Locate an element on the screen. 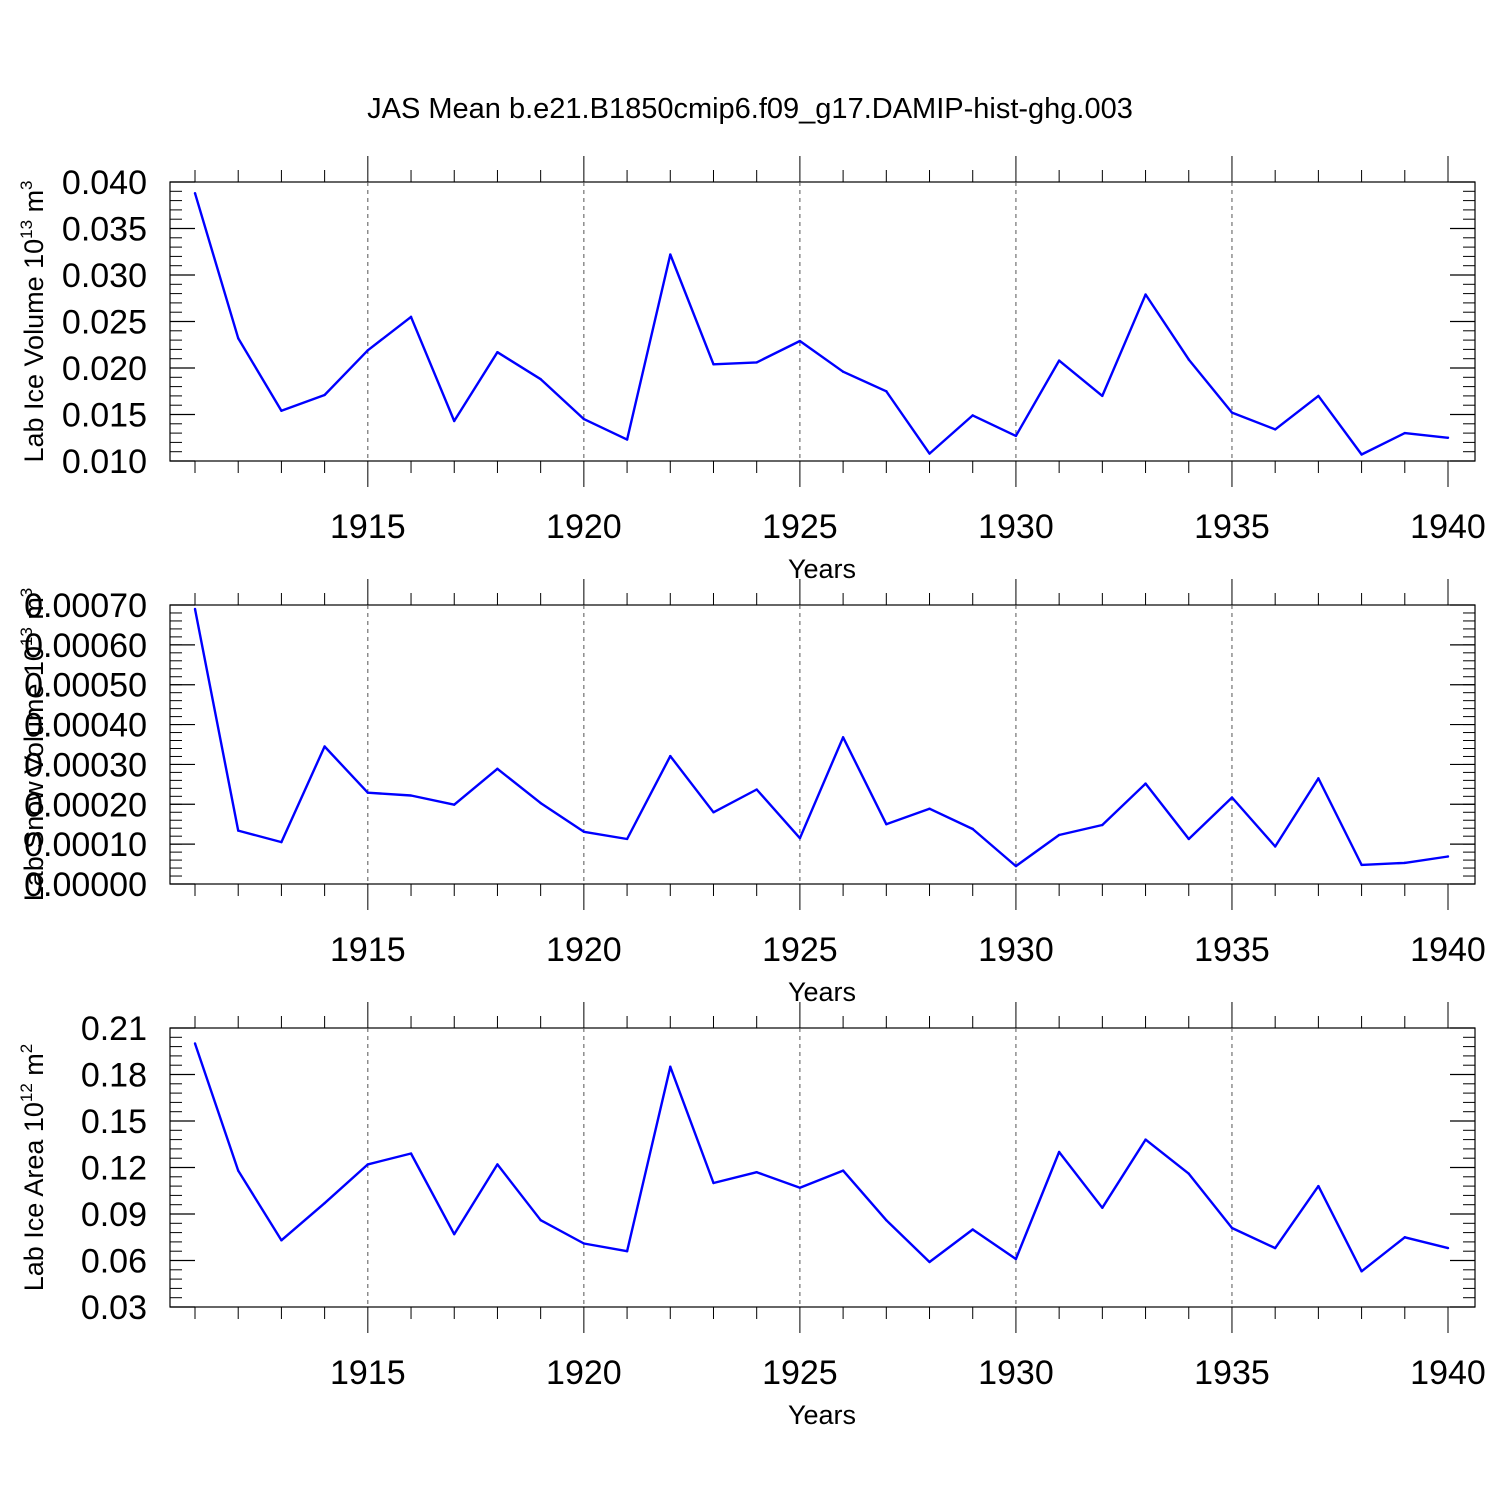 Image resolution: width=1500 pixels, height=1505 pixels. x-tick-label: 1920 is located at coordinates (584, 950).